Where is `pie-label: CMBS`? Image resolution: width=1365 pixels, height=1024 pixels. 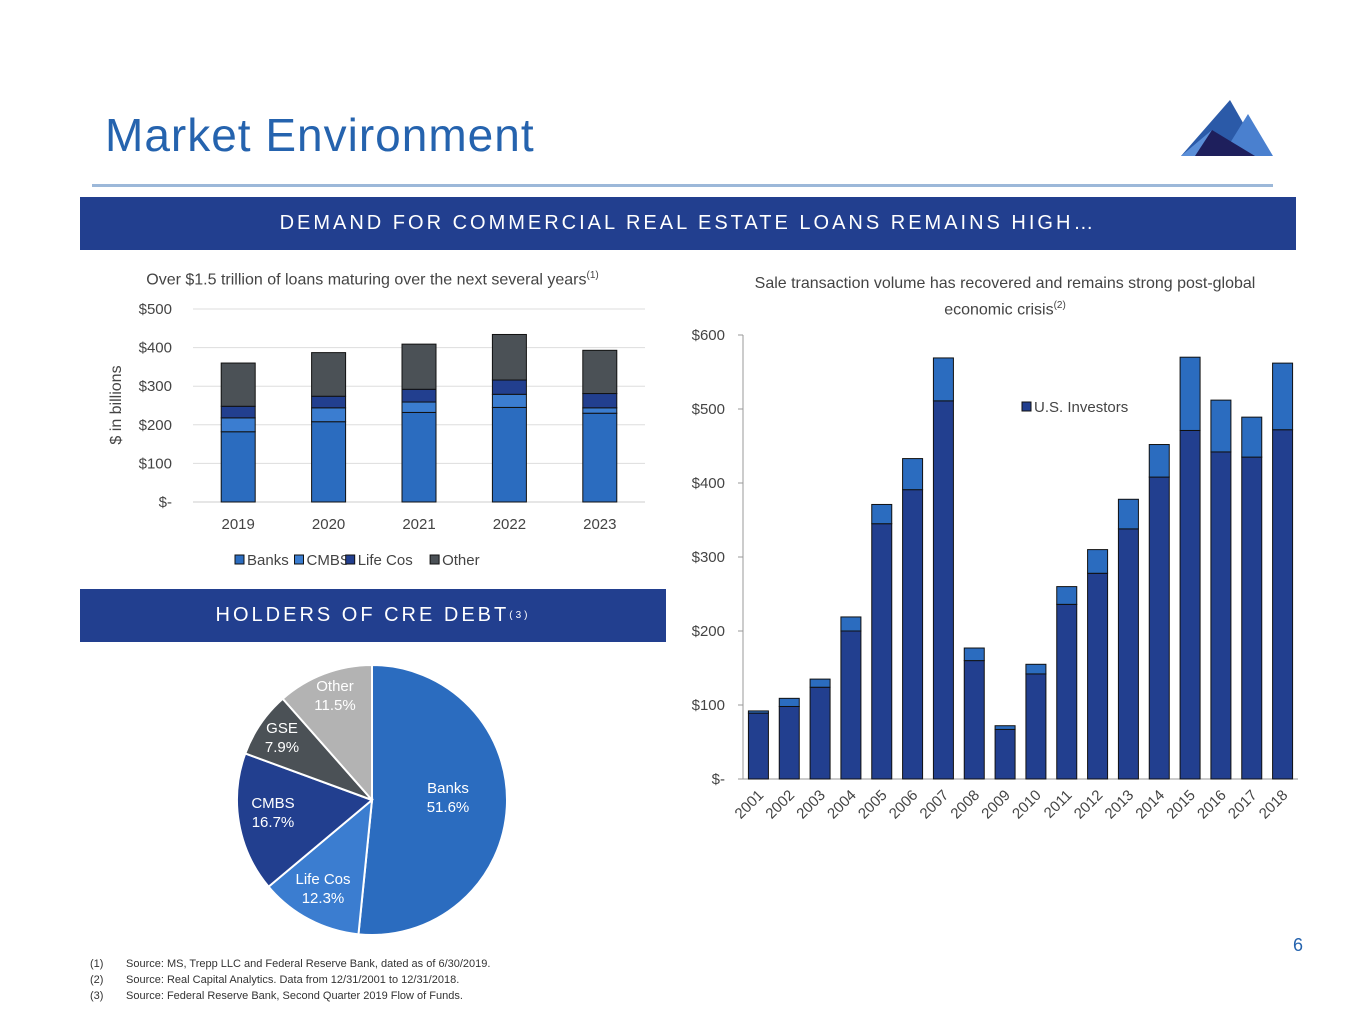
pie-label: CMBS is located at coordinates (272, 803).